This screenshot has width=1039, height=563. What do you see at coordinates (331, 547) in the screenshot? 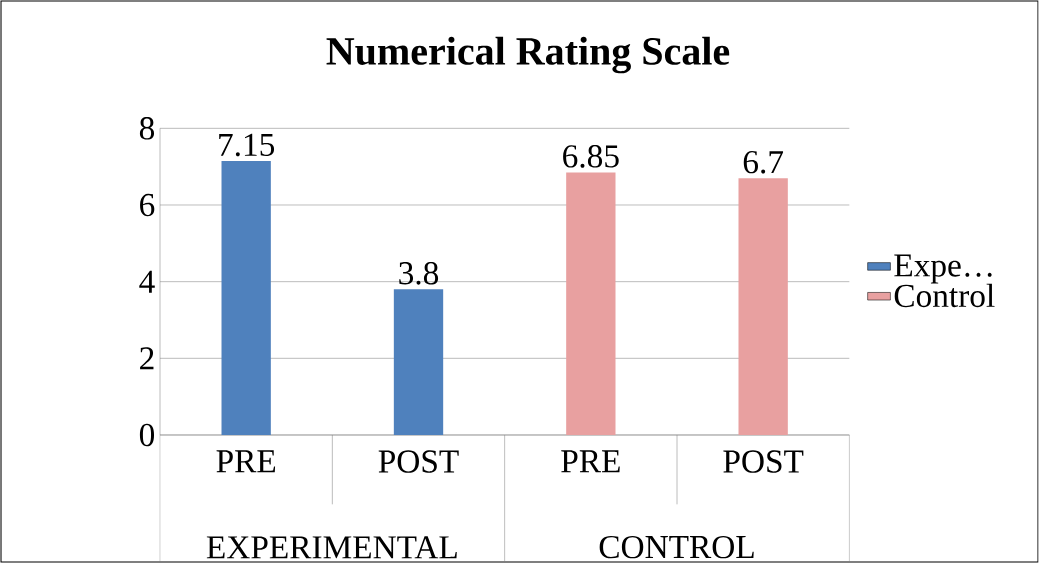
I see `text: EXPERIMENTAL` at bounding box center [331, 547].